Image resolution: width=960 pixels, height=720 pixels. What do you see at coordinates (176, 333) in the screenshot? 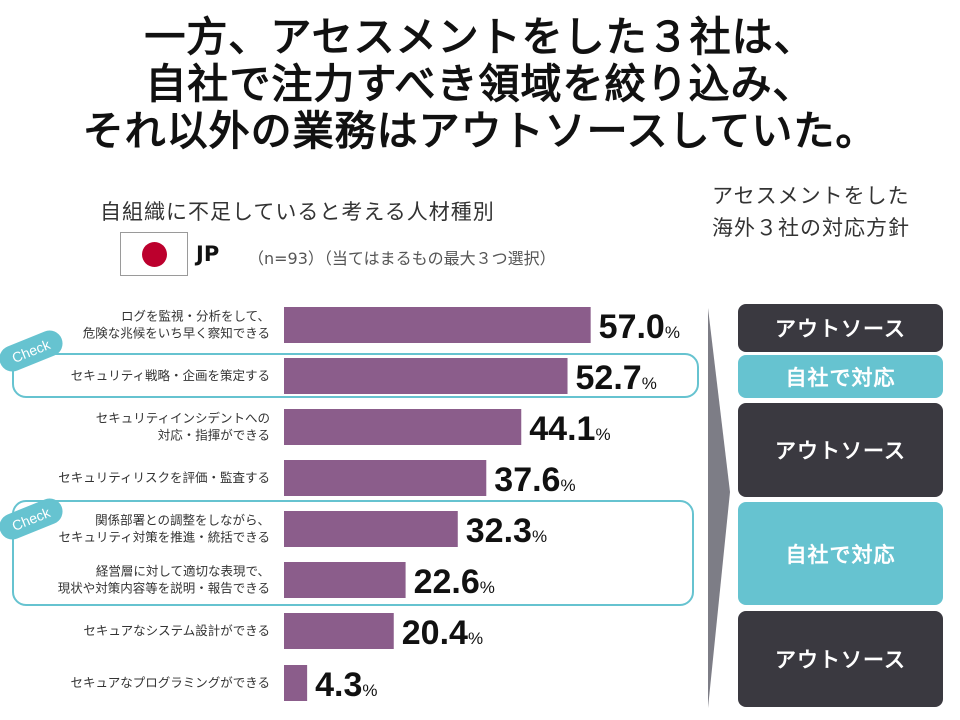
I see `category-label-1-line-2: 危険な兆候をいち早く察知できる` at bounding box center [176, 333].